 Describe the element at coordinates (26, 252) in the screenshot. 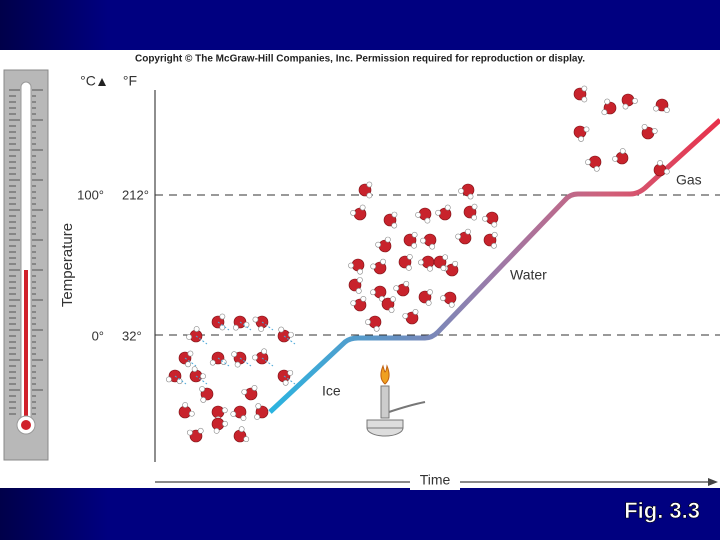

I see `thermometer-scale` at that location.